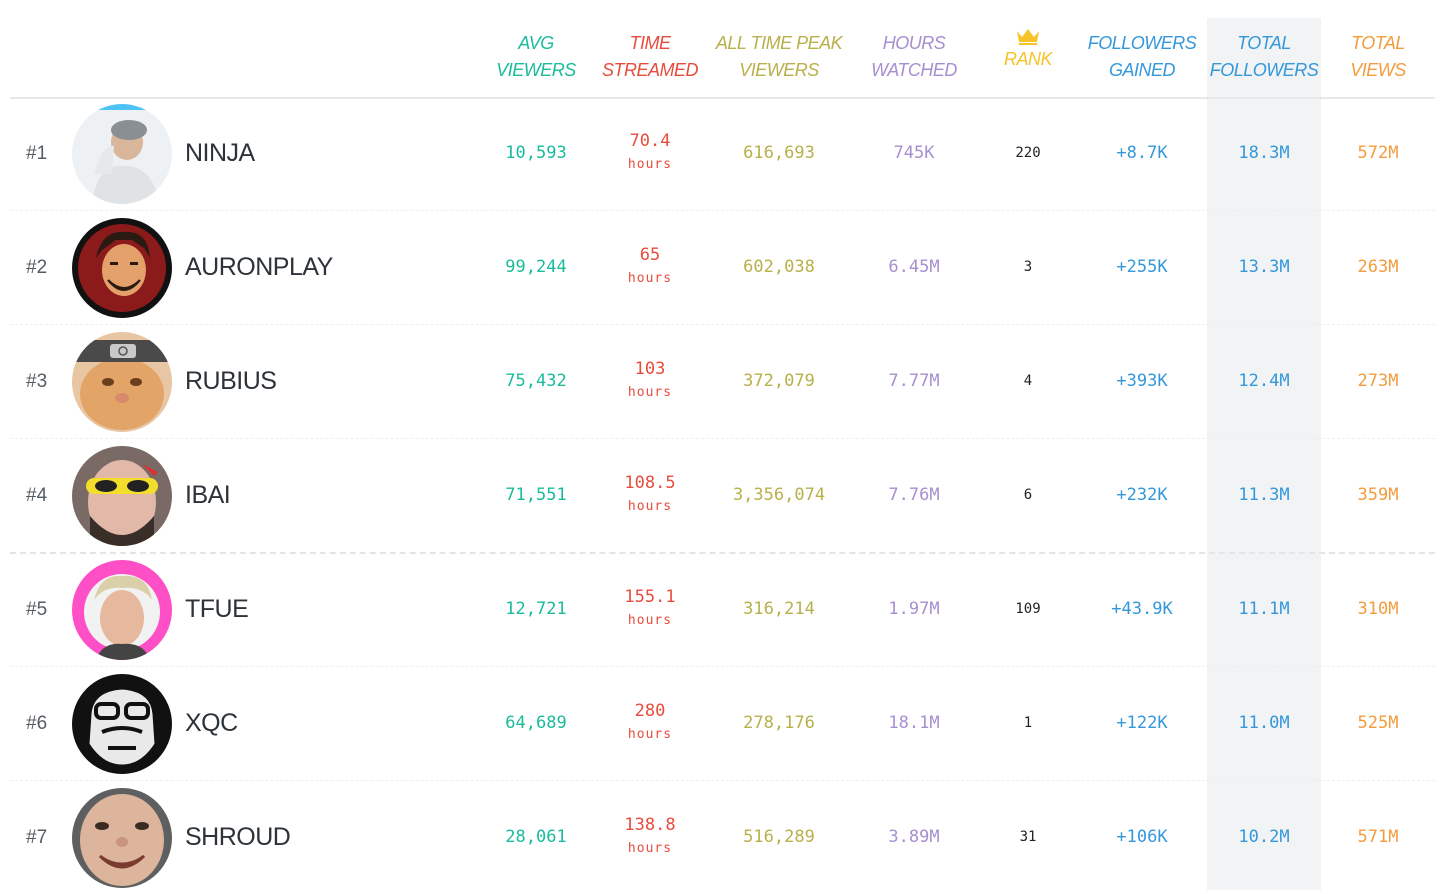  I want to click on header-total-views: TOTAL VIEWS, so click(1378, 57).